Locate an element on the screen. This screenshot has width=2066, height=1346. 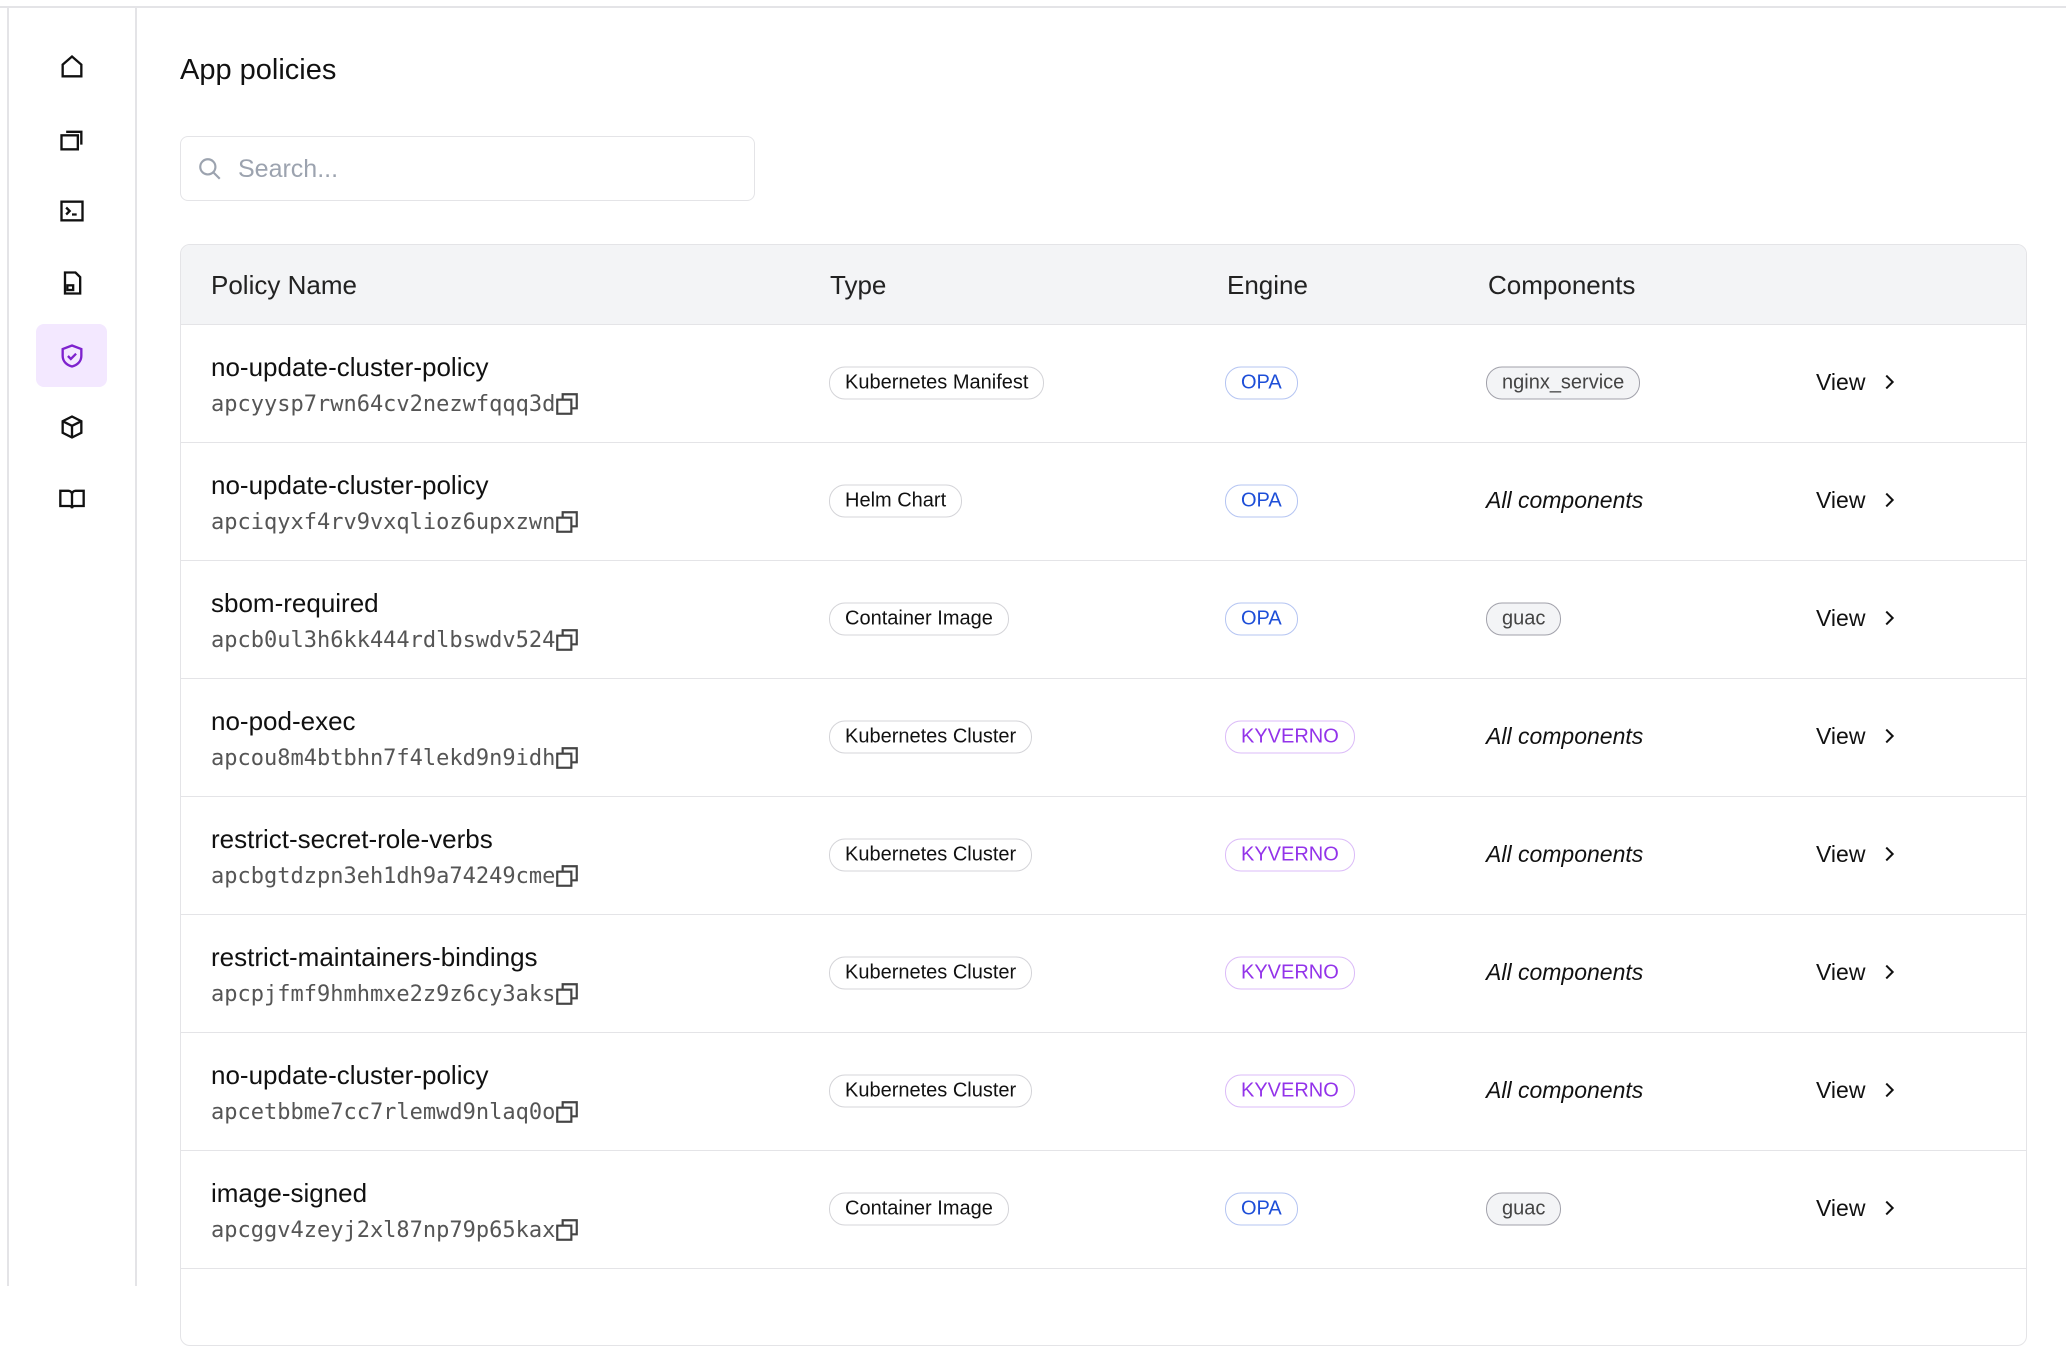
policy-id: apcb0ul3h6kk444rdlbswdv524 is located at coordinates (383, 640).